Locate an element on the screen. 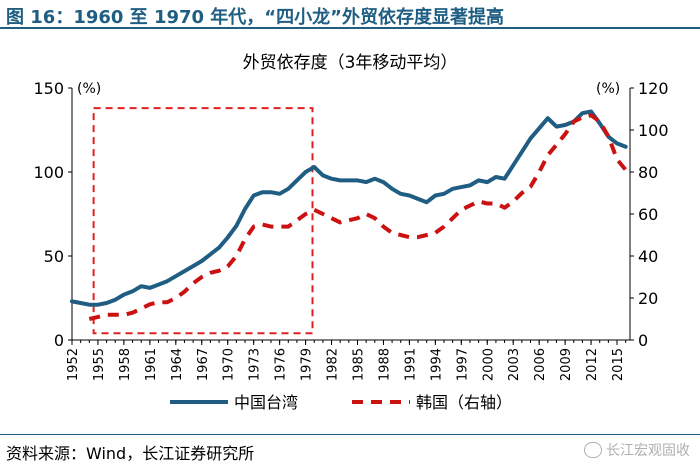 The image size is (700, 471). right-axis-unit: (%) is located at coordinates (608, 89).